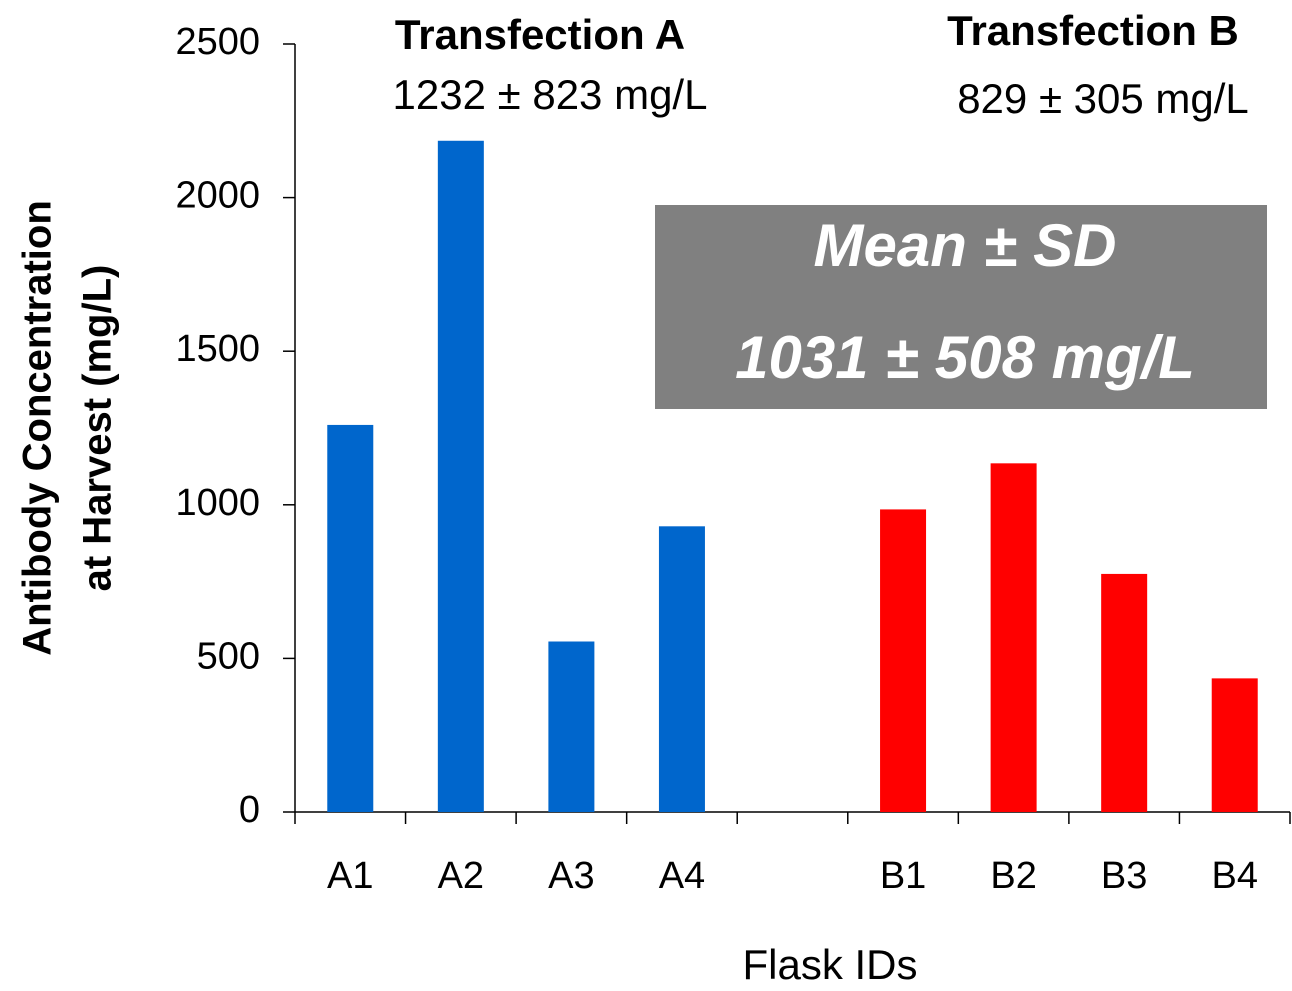 This screenshot has width=1292, height=991. What do you see at coordinates (903, 876) in the screenshot?
I see `x-tick-label: B1` at bounding box center [903, 876].